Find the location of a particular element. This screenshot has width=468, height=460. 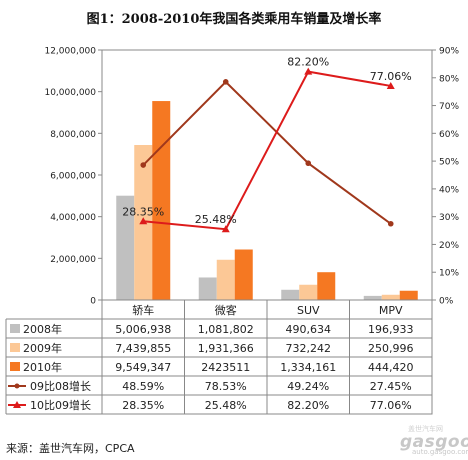

table-cell: 1,334,161 is located at coordinates (308, 367).